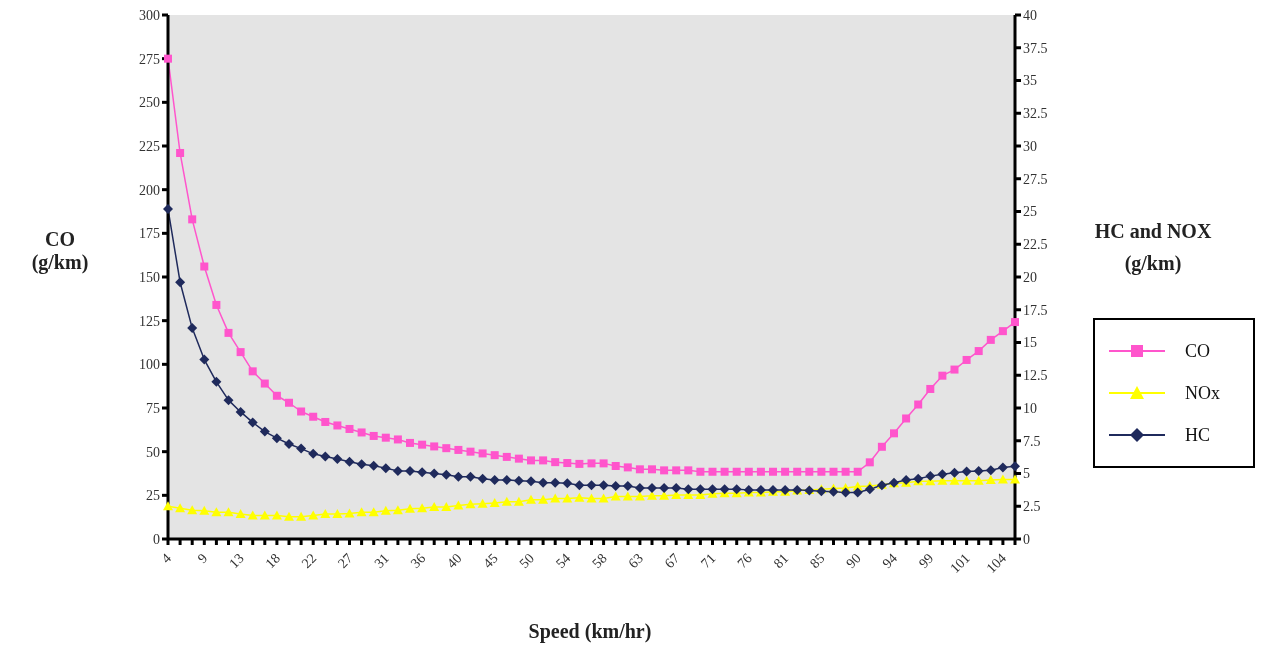  I want to click on legend-label: CO, so click(1198, 351).